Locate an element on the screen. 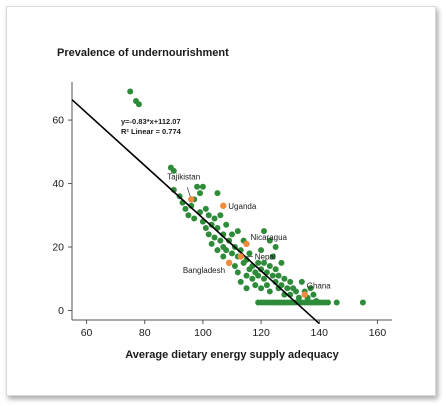 This screenshot has height=406, width=446. trend-equation: y=-0.83*x+112.07 is located at coordinates (151, 121).